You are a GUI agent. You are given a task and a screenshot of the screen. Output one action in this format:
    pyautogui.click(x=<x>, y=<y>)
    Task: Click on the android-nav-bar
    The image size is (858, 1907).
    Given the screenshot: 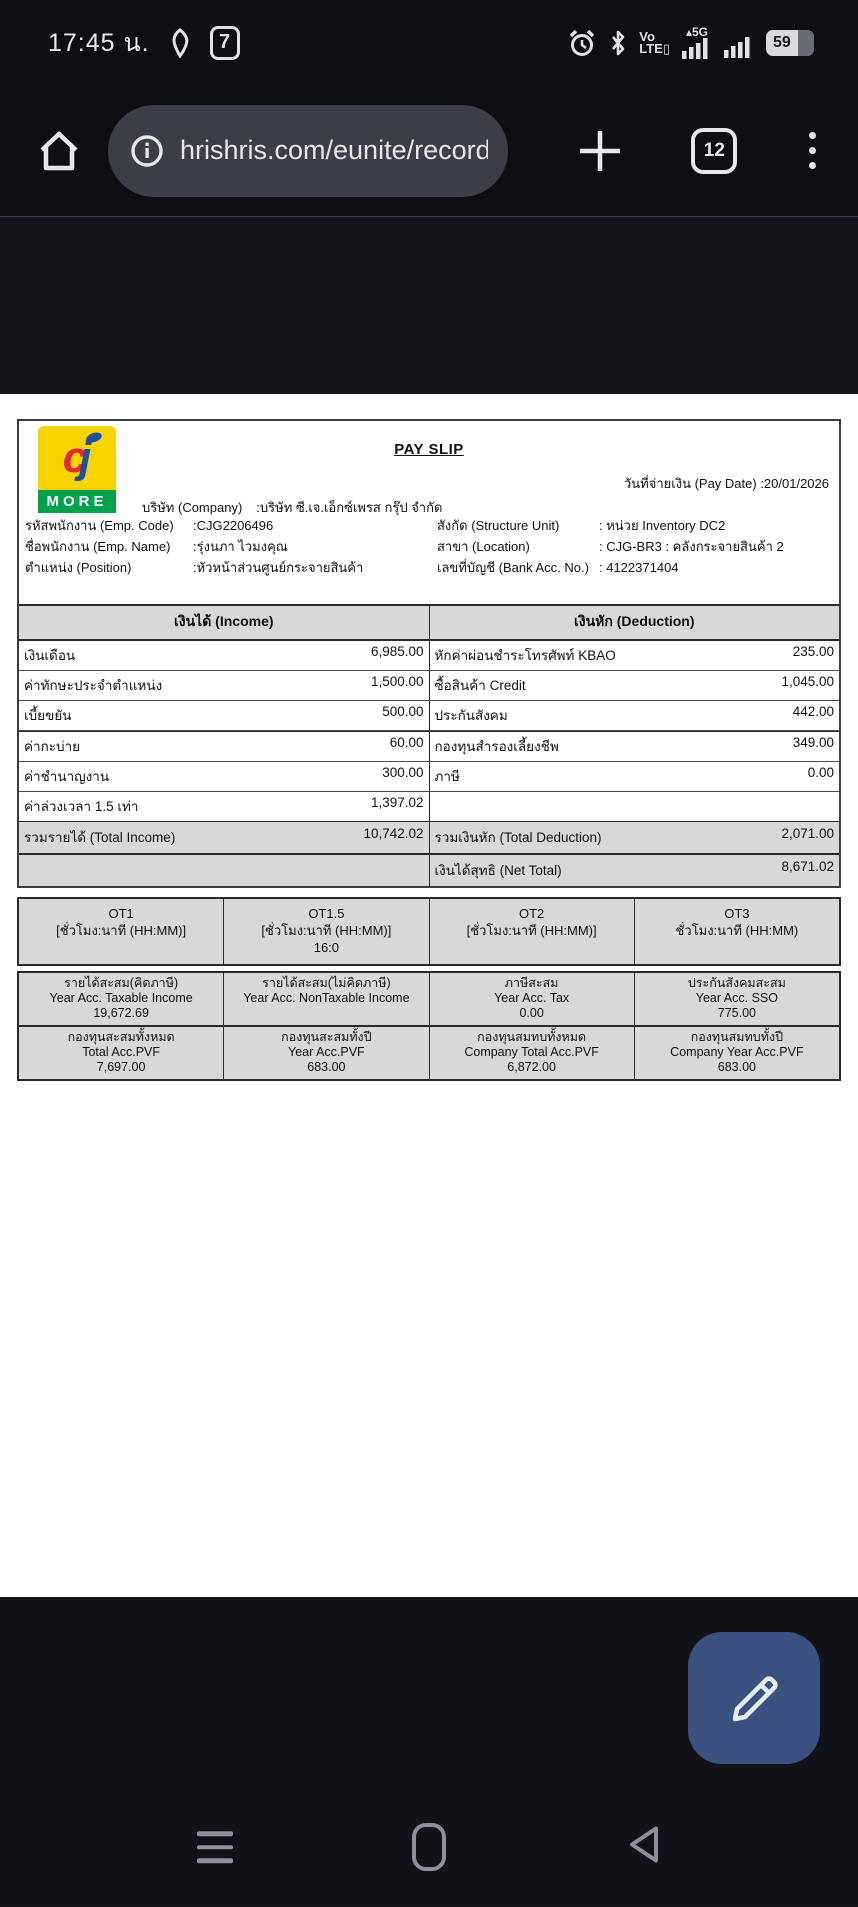 What is the action you would take?
    pyautogui.click(x=429, y=1847)
    